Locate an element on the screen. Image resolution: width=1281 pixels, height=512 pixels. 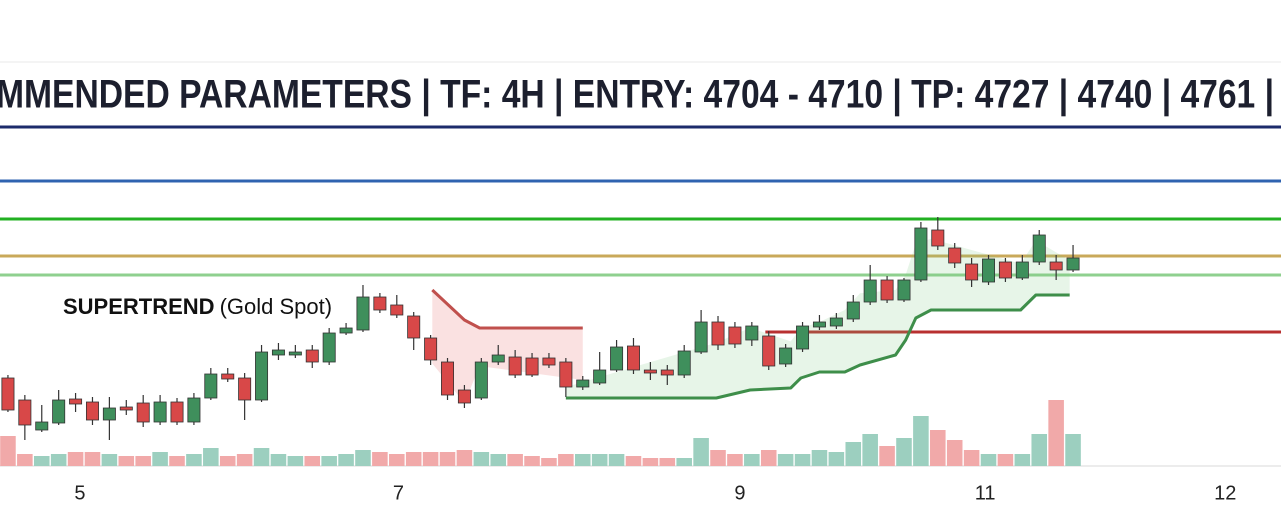
annotation-bold: SUPERTREND is located at coordinates (139, 306).